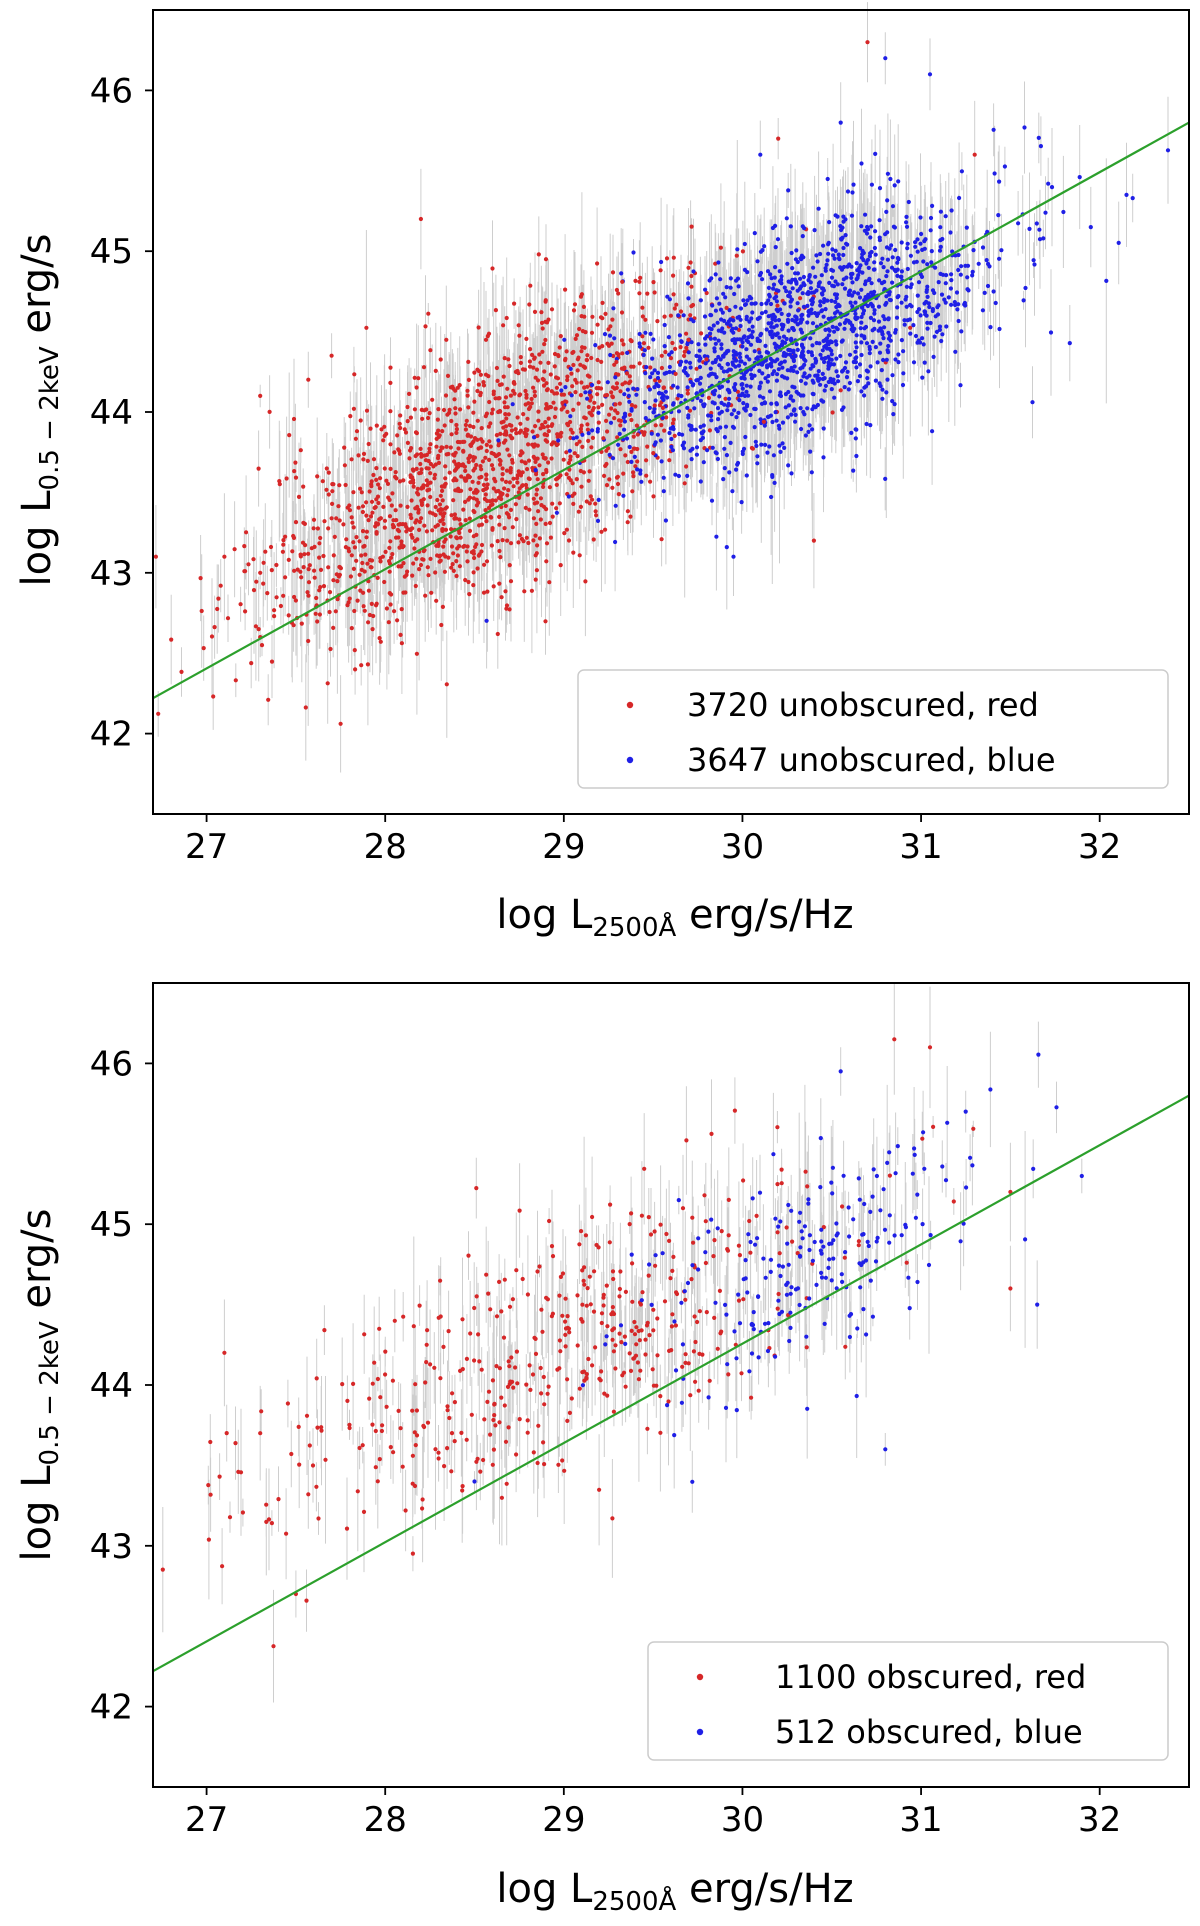  I want to click on y-tick-label: 45, so click(111, 1225).